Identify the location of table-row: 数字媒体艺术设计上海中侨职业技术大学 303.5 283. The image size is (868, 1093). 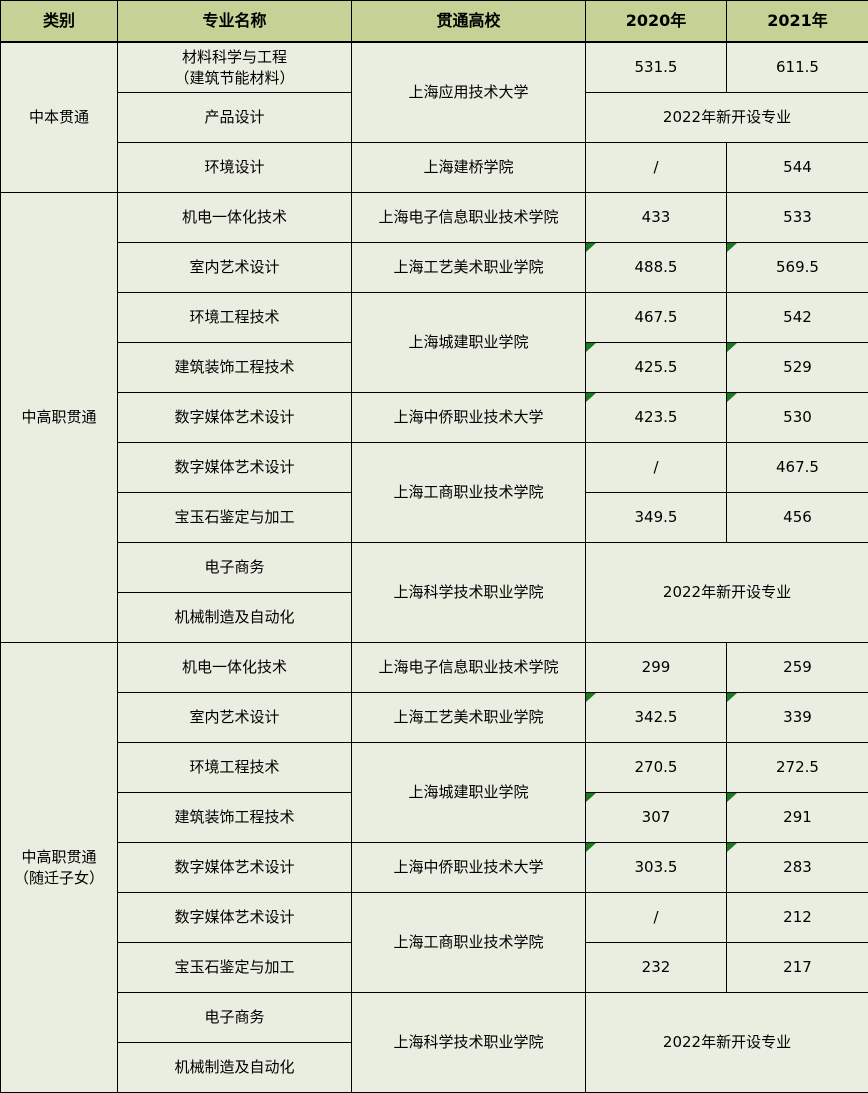
(434, 868).